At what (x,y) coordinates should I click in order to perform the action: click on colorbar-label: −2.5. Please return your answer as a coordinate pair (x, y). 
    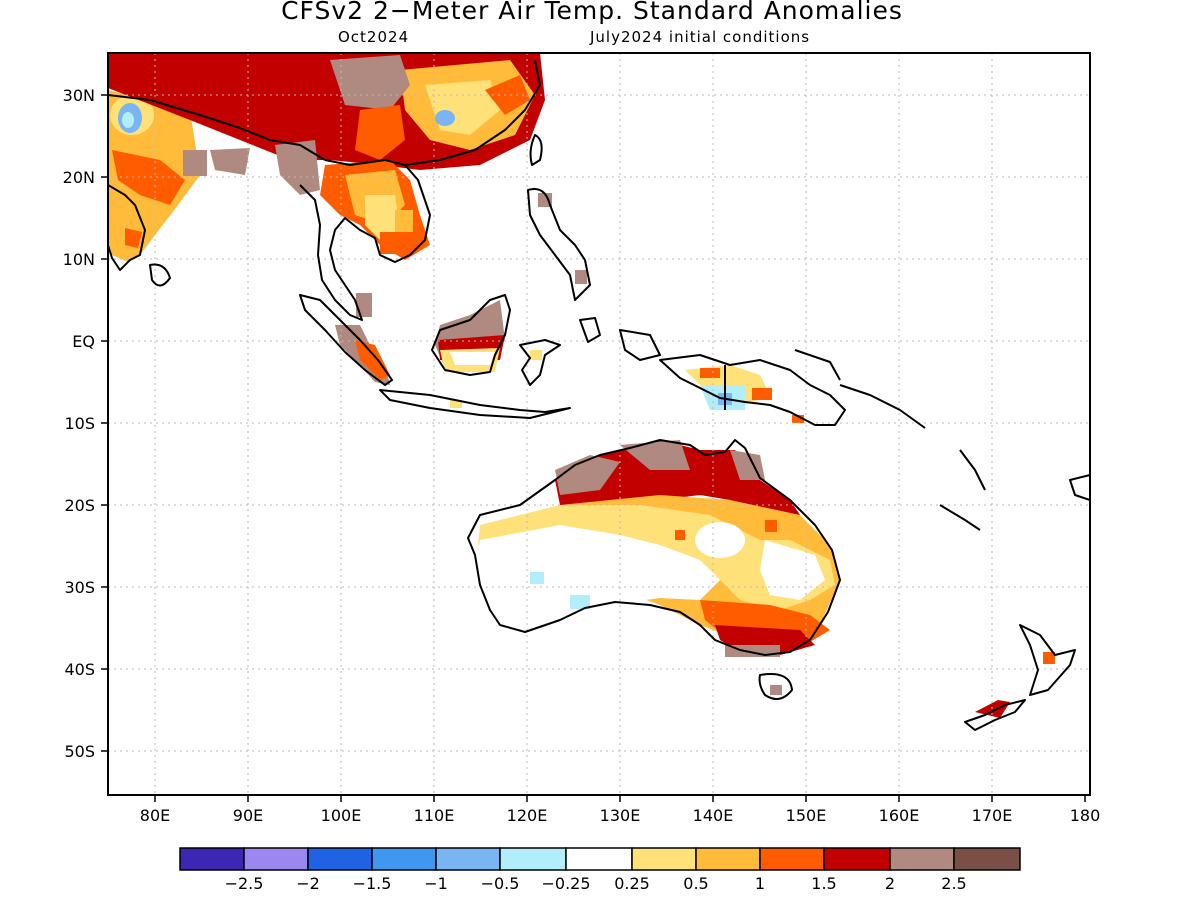
    Looking at the image, I should click on (244, 883).